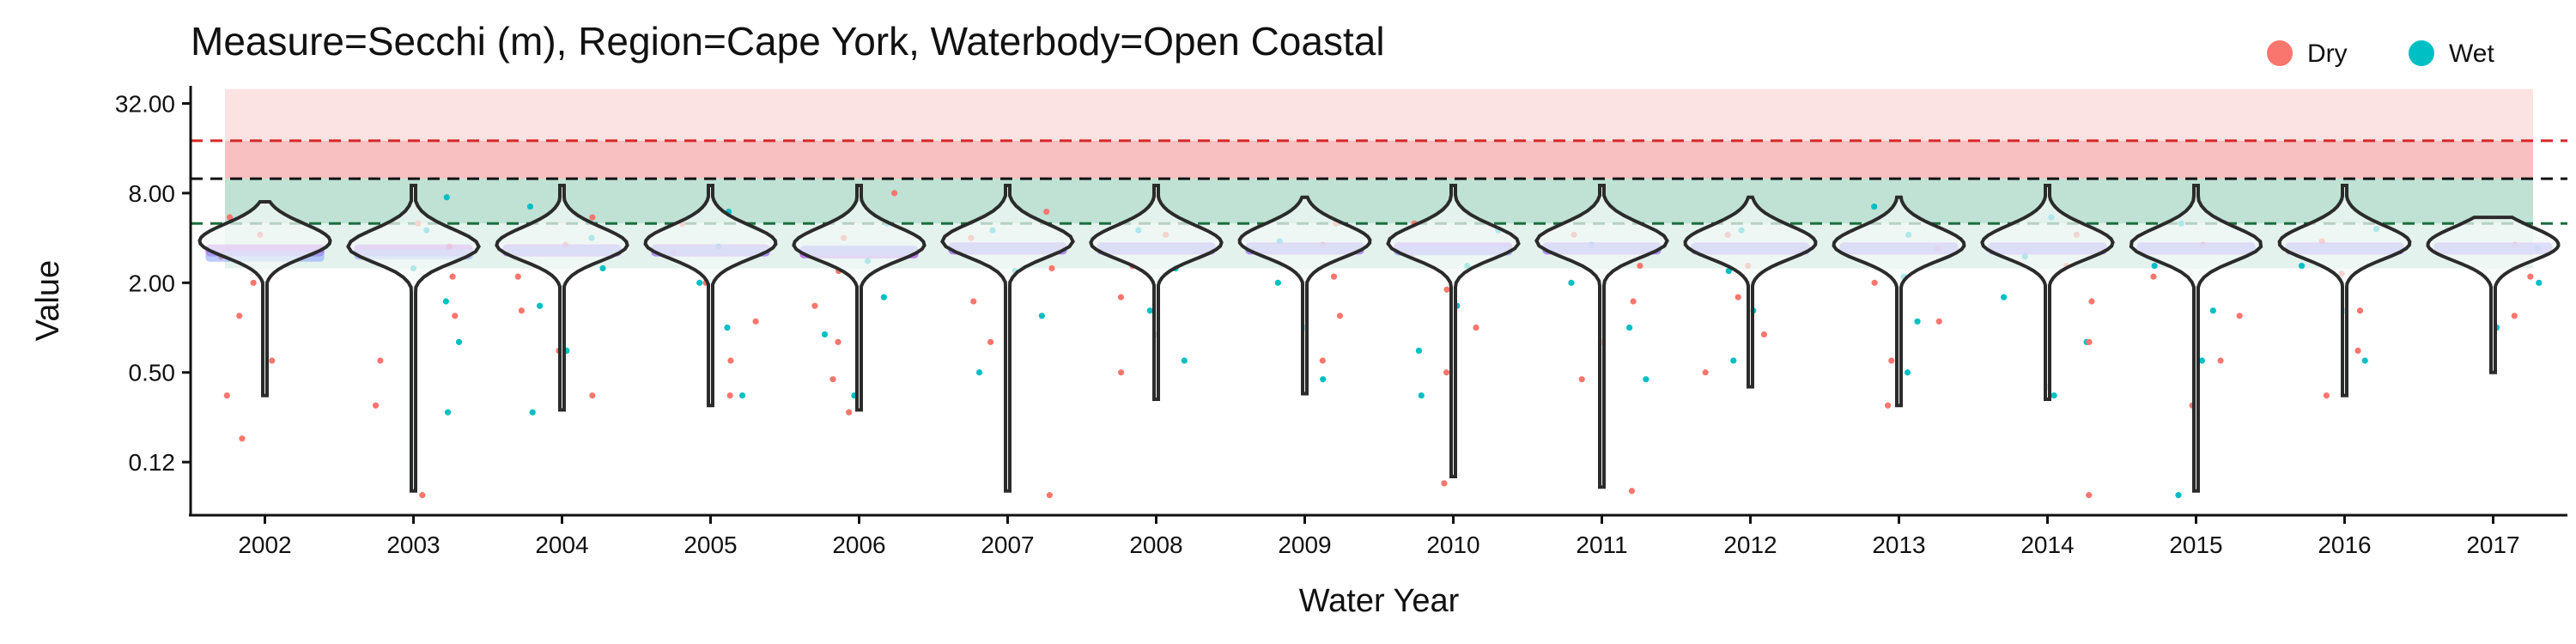 This screenshot has width=2576, height=644. I want to click on violin-2015, so click(2196, 338).